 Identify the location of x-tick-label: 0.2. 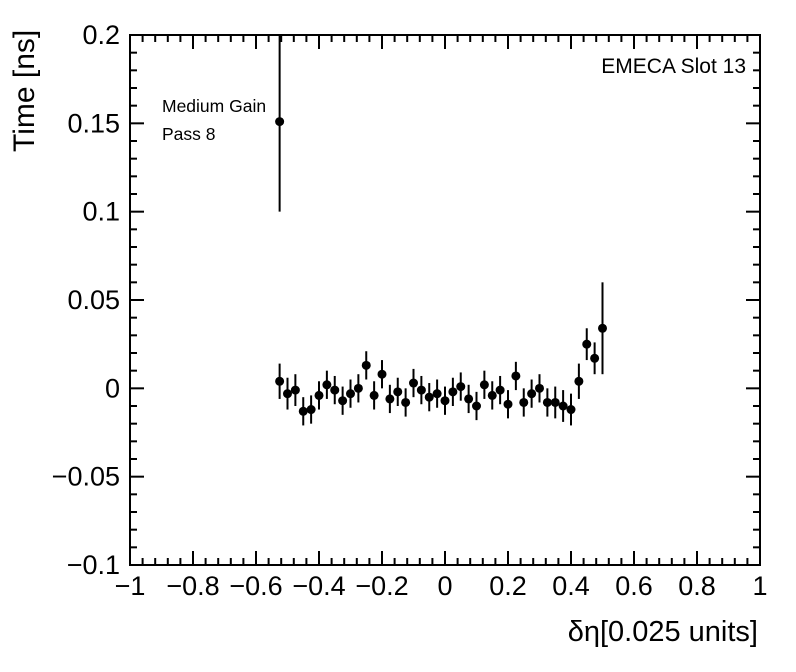
(508, 586).